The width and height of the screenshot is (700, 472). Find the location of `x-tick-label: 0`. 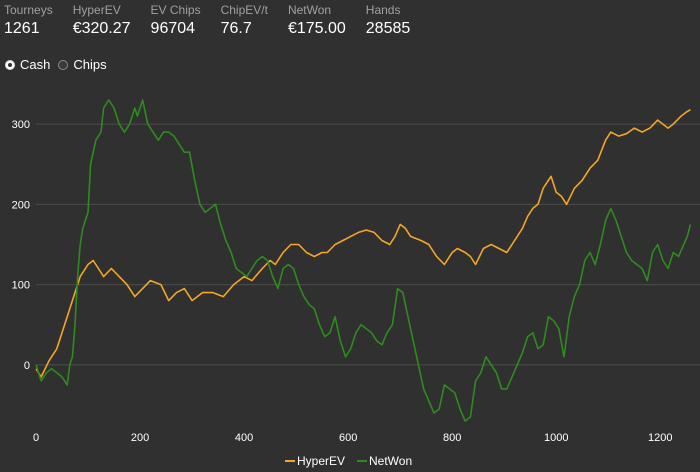

x-tick-label: 0 is located at coordinates (36, 438).